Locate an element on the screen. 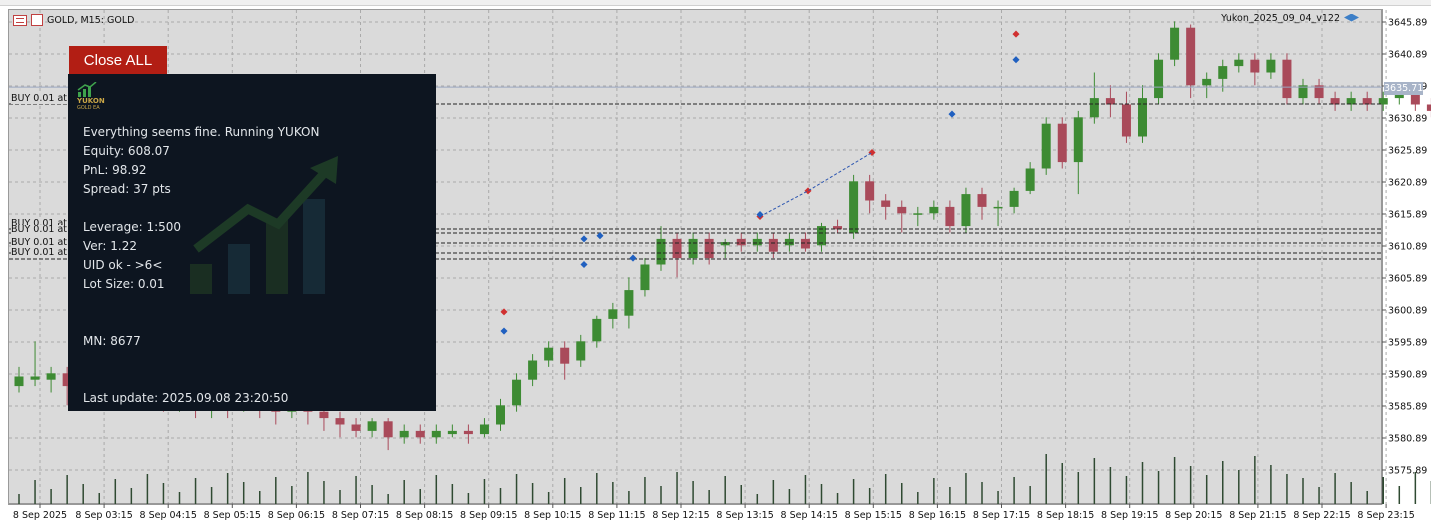 The height and width of the screenshot is (522, 1431). x-axis-label: 8 Sep 16:15 is located at coordinates (937, 515).